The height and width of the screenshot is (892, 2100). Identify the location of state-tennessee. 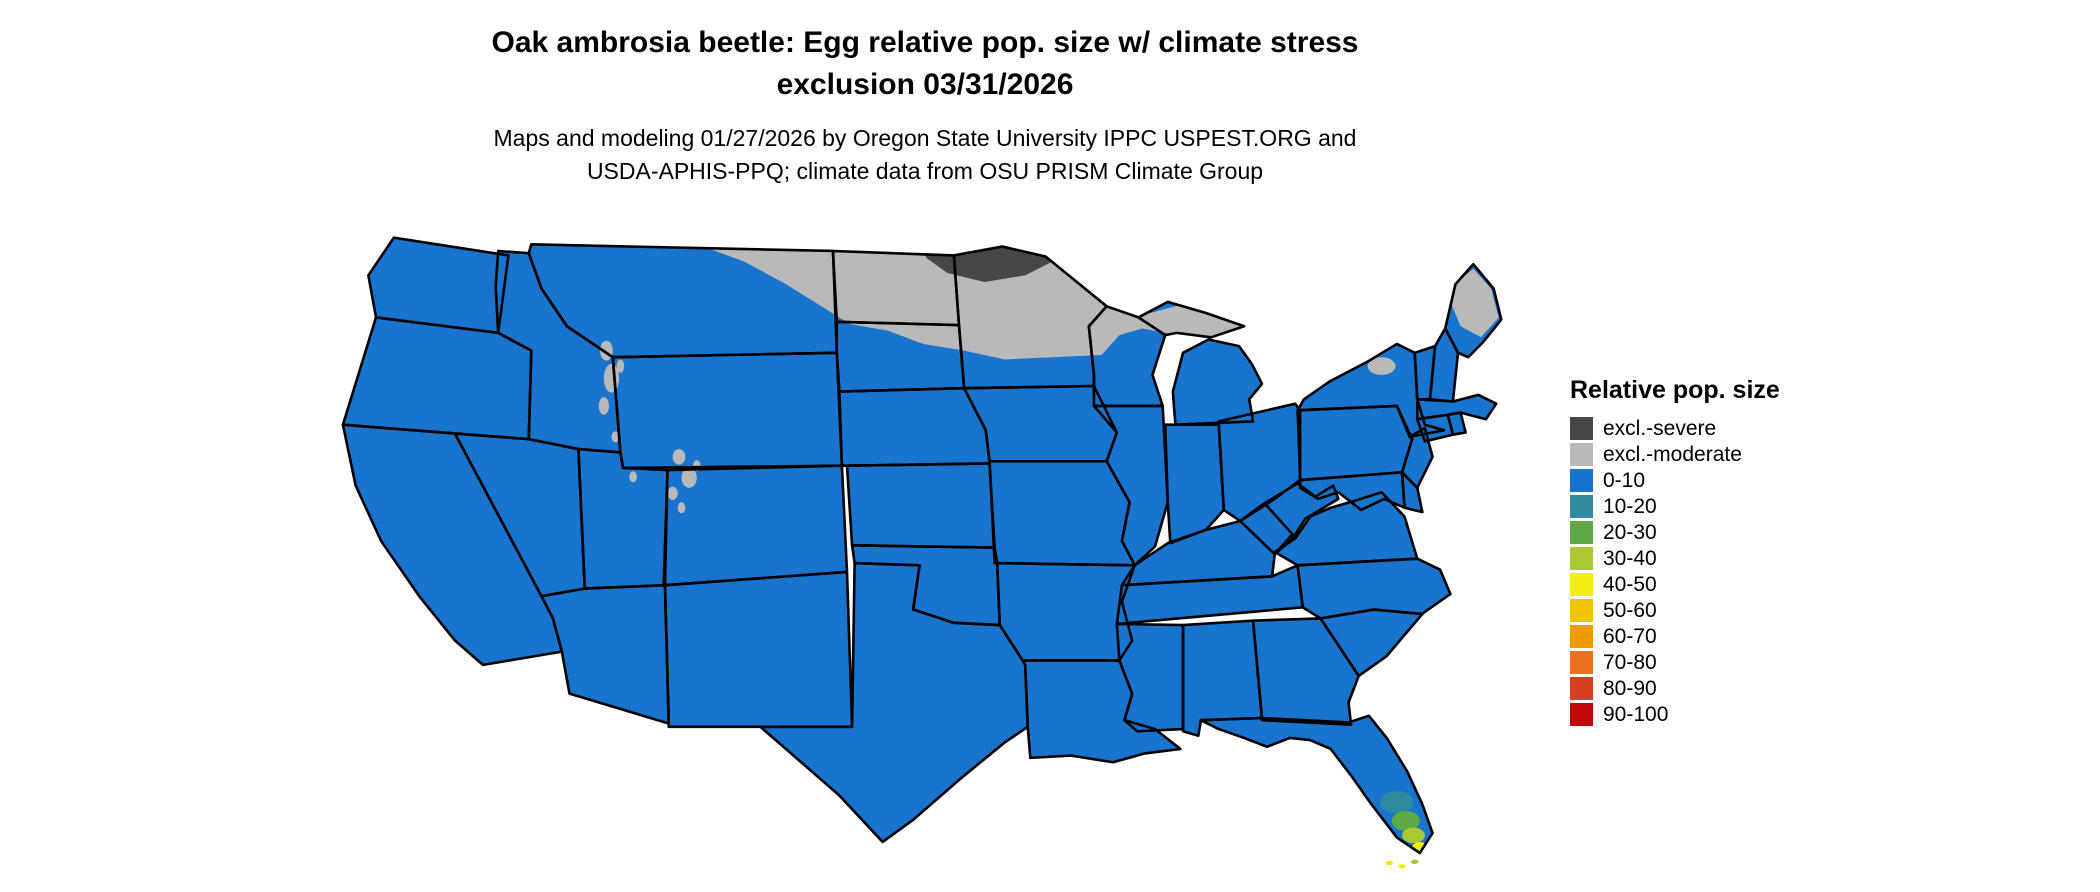
(1209, 594).